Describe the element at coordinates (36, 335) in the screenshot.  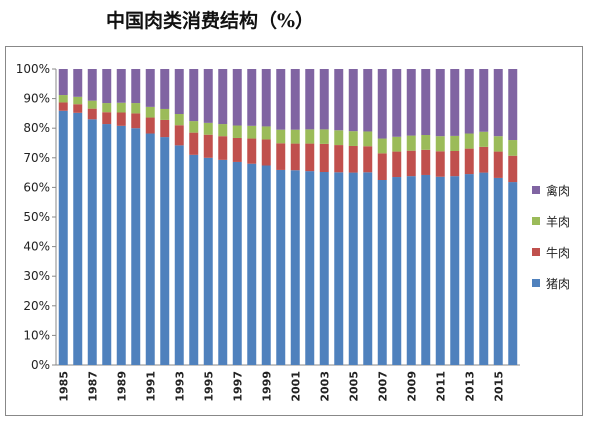
I see `y-tick-label: 10%` at that location.